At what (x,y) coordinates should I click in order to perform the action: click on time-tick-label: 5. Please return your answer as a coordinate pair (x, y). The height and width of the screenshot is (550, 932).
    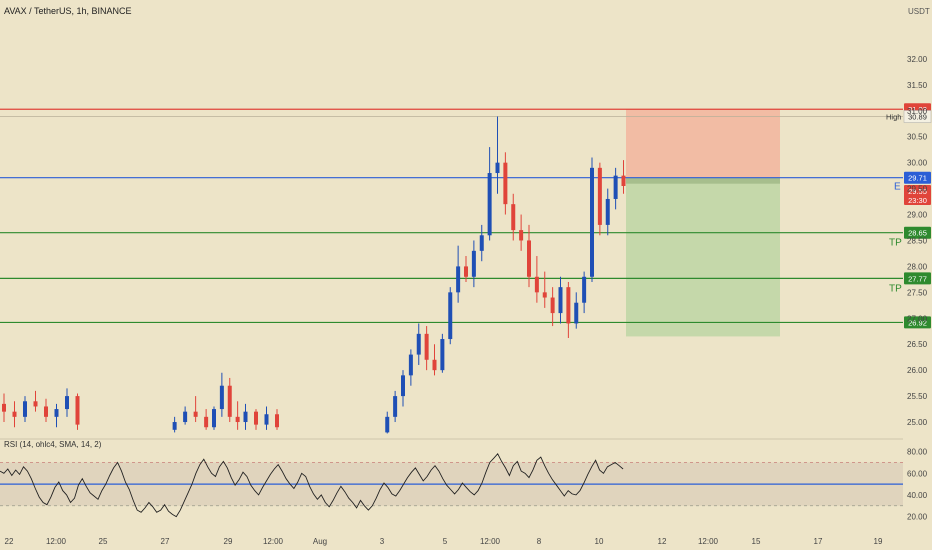
    Looking at the image, I should click on (445, 541).